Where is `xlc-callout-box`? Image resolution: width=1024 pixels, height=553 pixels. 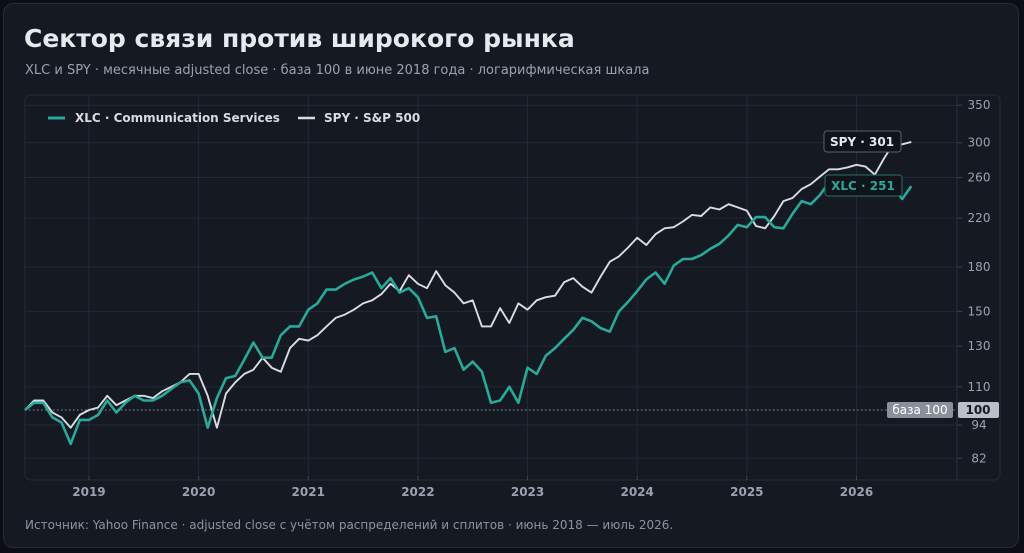
xlc-callout-box is located at coordinates (863, 185).